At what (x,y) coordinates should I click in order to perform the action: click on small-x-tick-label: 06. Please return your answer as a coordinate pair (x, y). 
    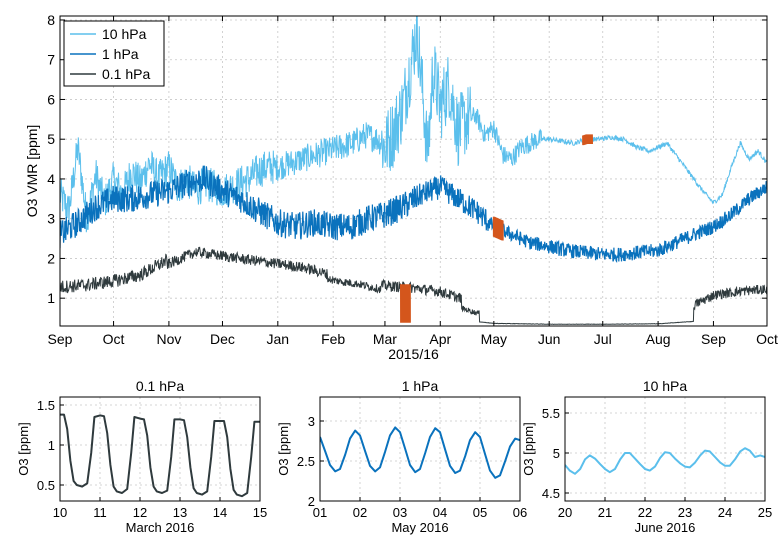
    Looking at the image, I should click on (520, 512).